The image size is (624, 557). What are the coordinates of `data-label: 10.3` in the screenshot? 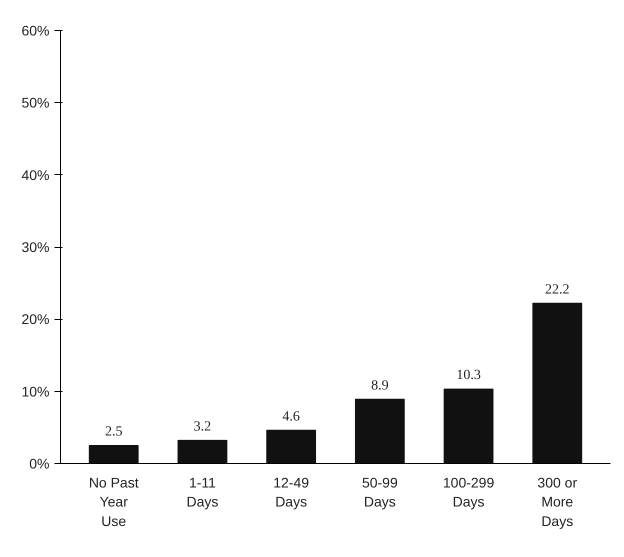 It's located at (468, 376).